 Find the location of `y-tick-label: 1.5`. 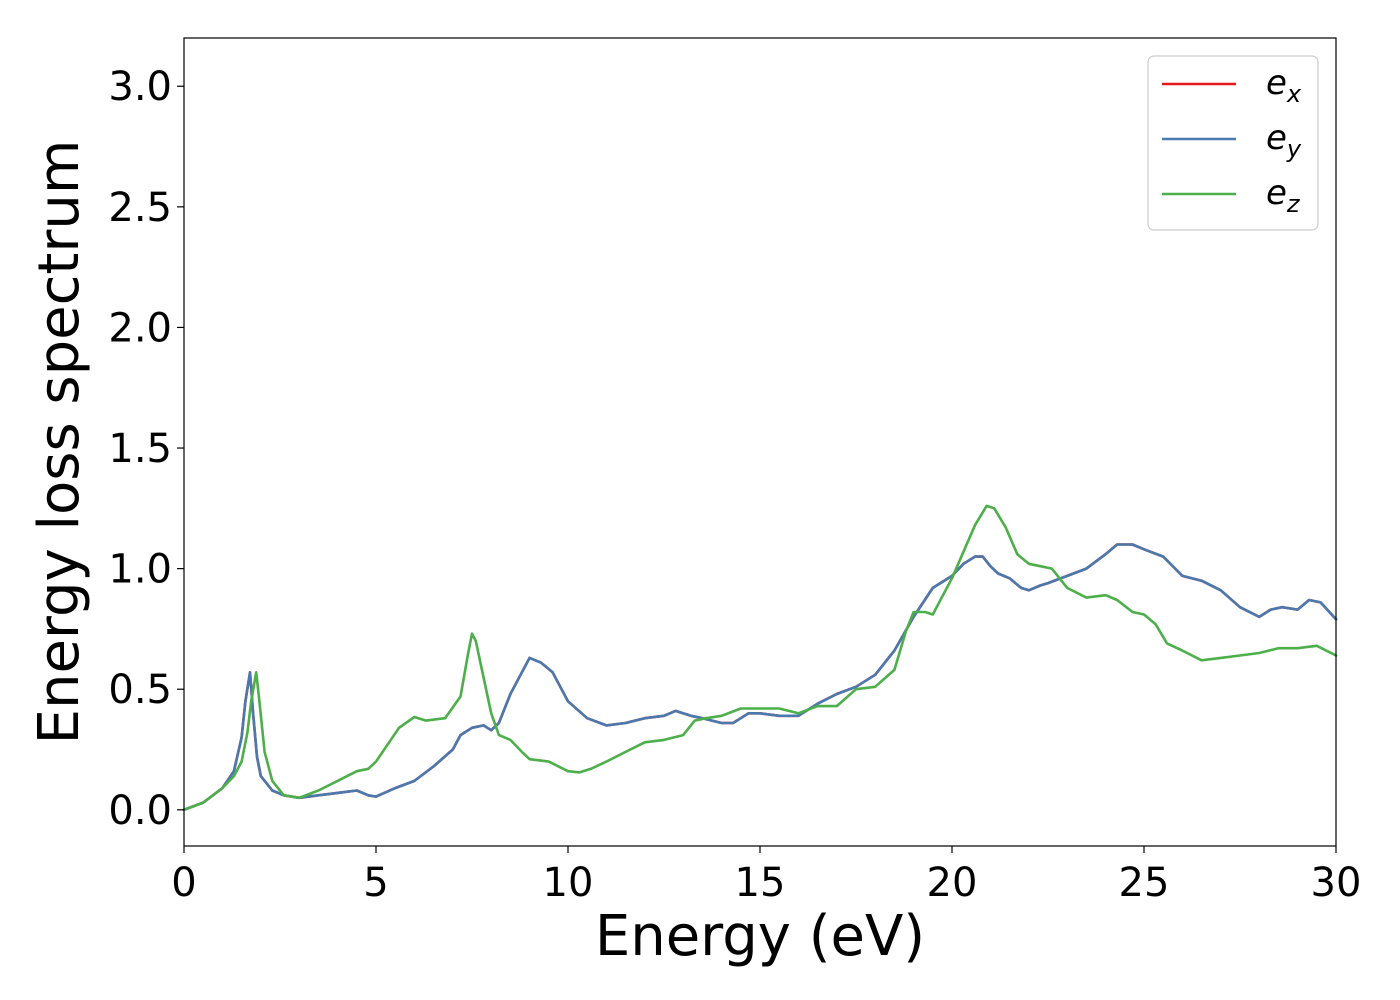

y-tick-label: 1.5 is located at coordinates (140, 449).